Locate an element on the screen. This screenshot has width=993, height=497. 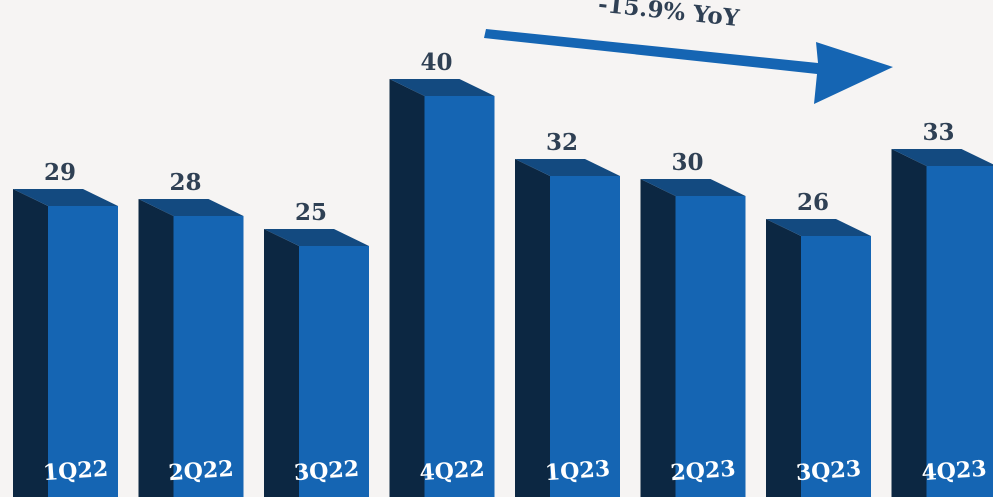
yoy-annotation: -15.9% YoY is located at coordinates (688, 52).